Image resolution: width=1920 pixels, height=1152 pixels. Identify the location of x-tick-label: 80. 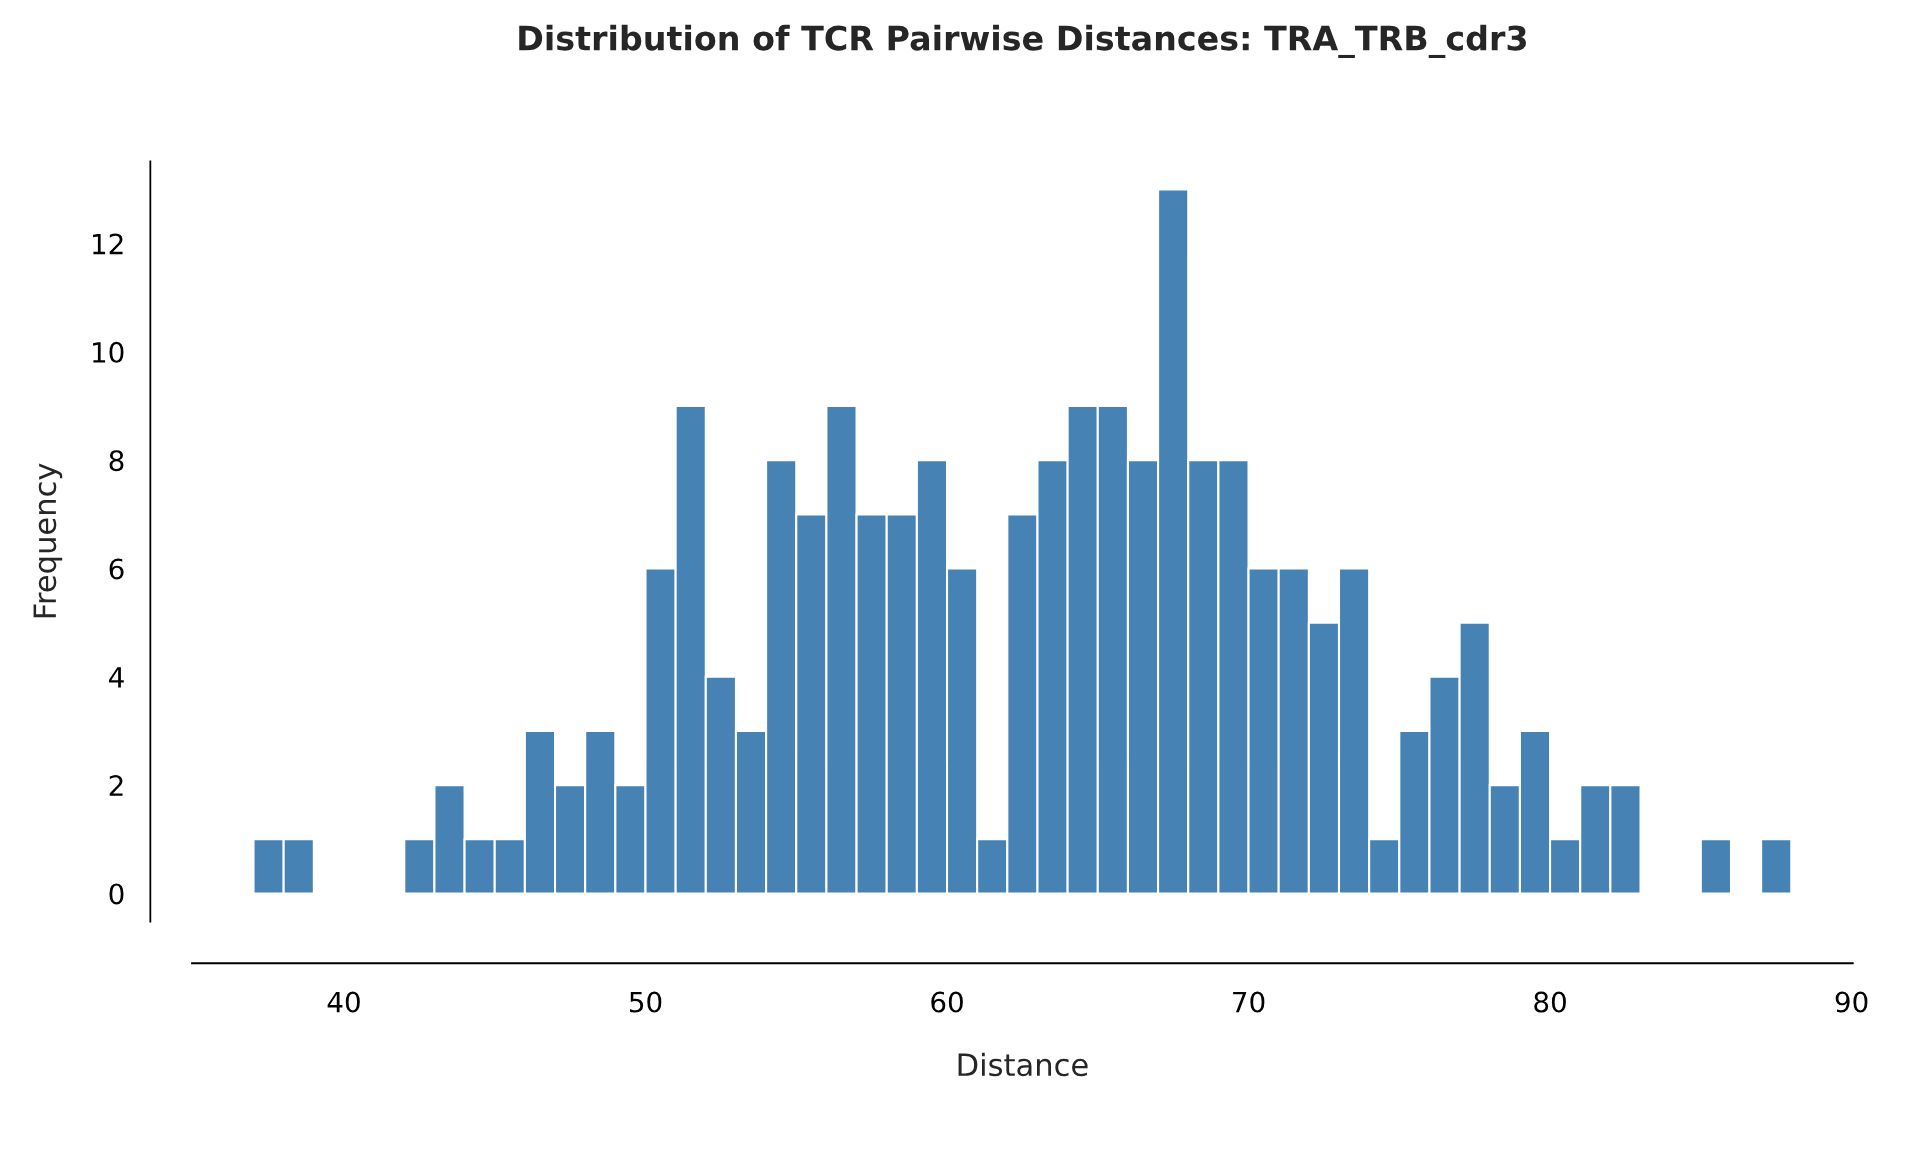
(1550, 1002).